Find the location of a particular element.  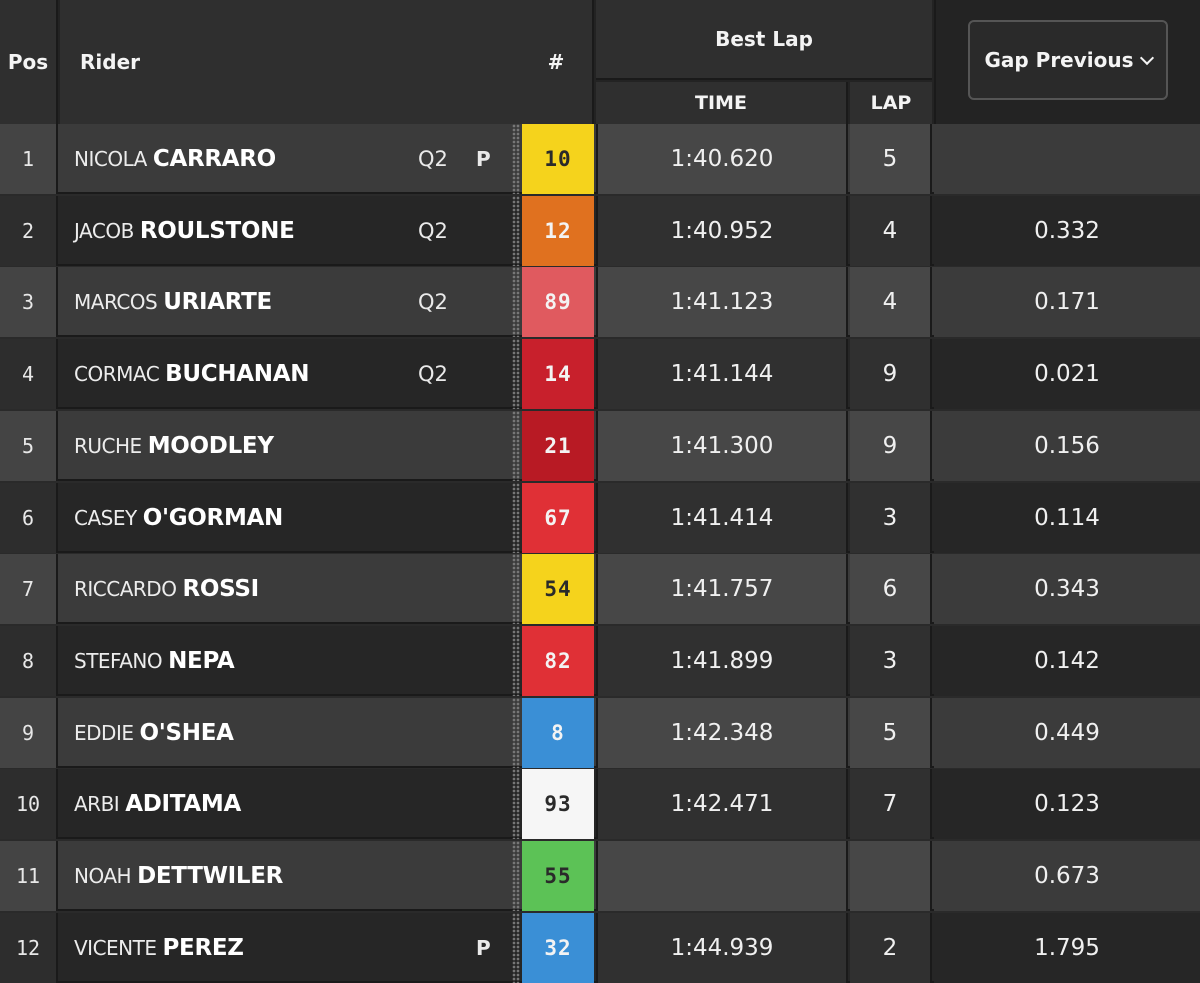

gap-previous: 0.673 is located at coordinates (1067, 876).